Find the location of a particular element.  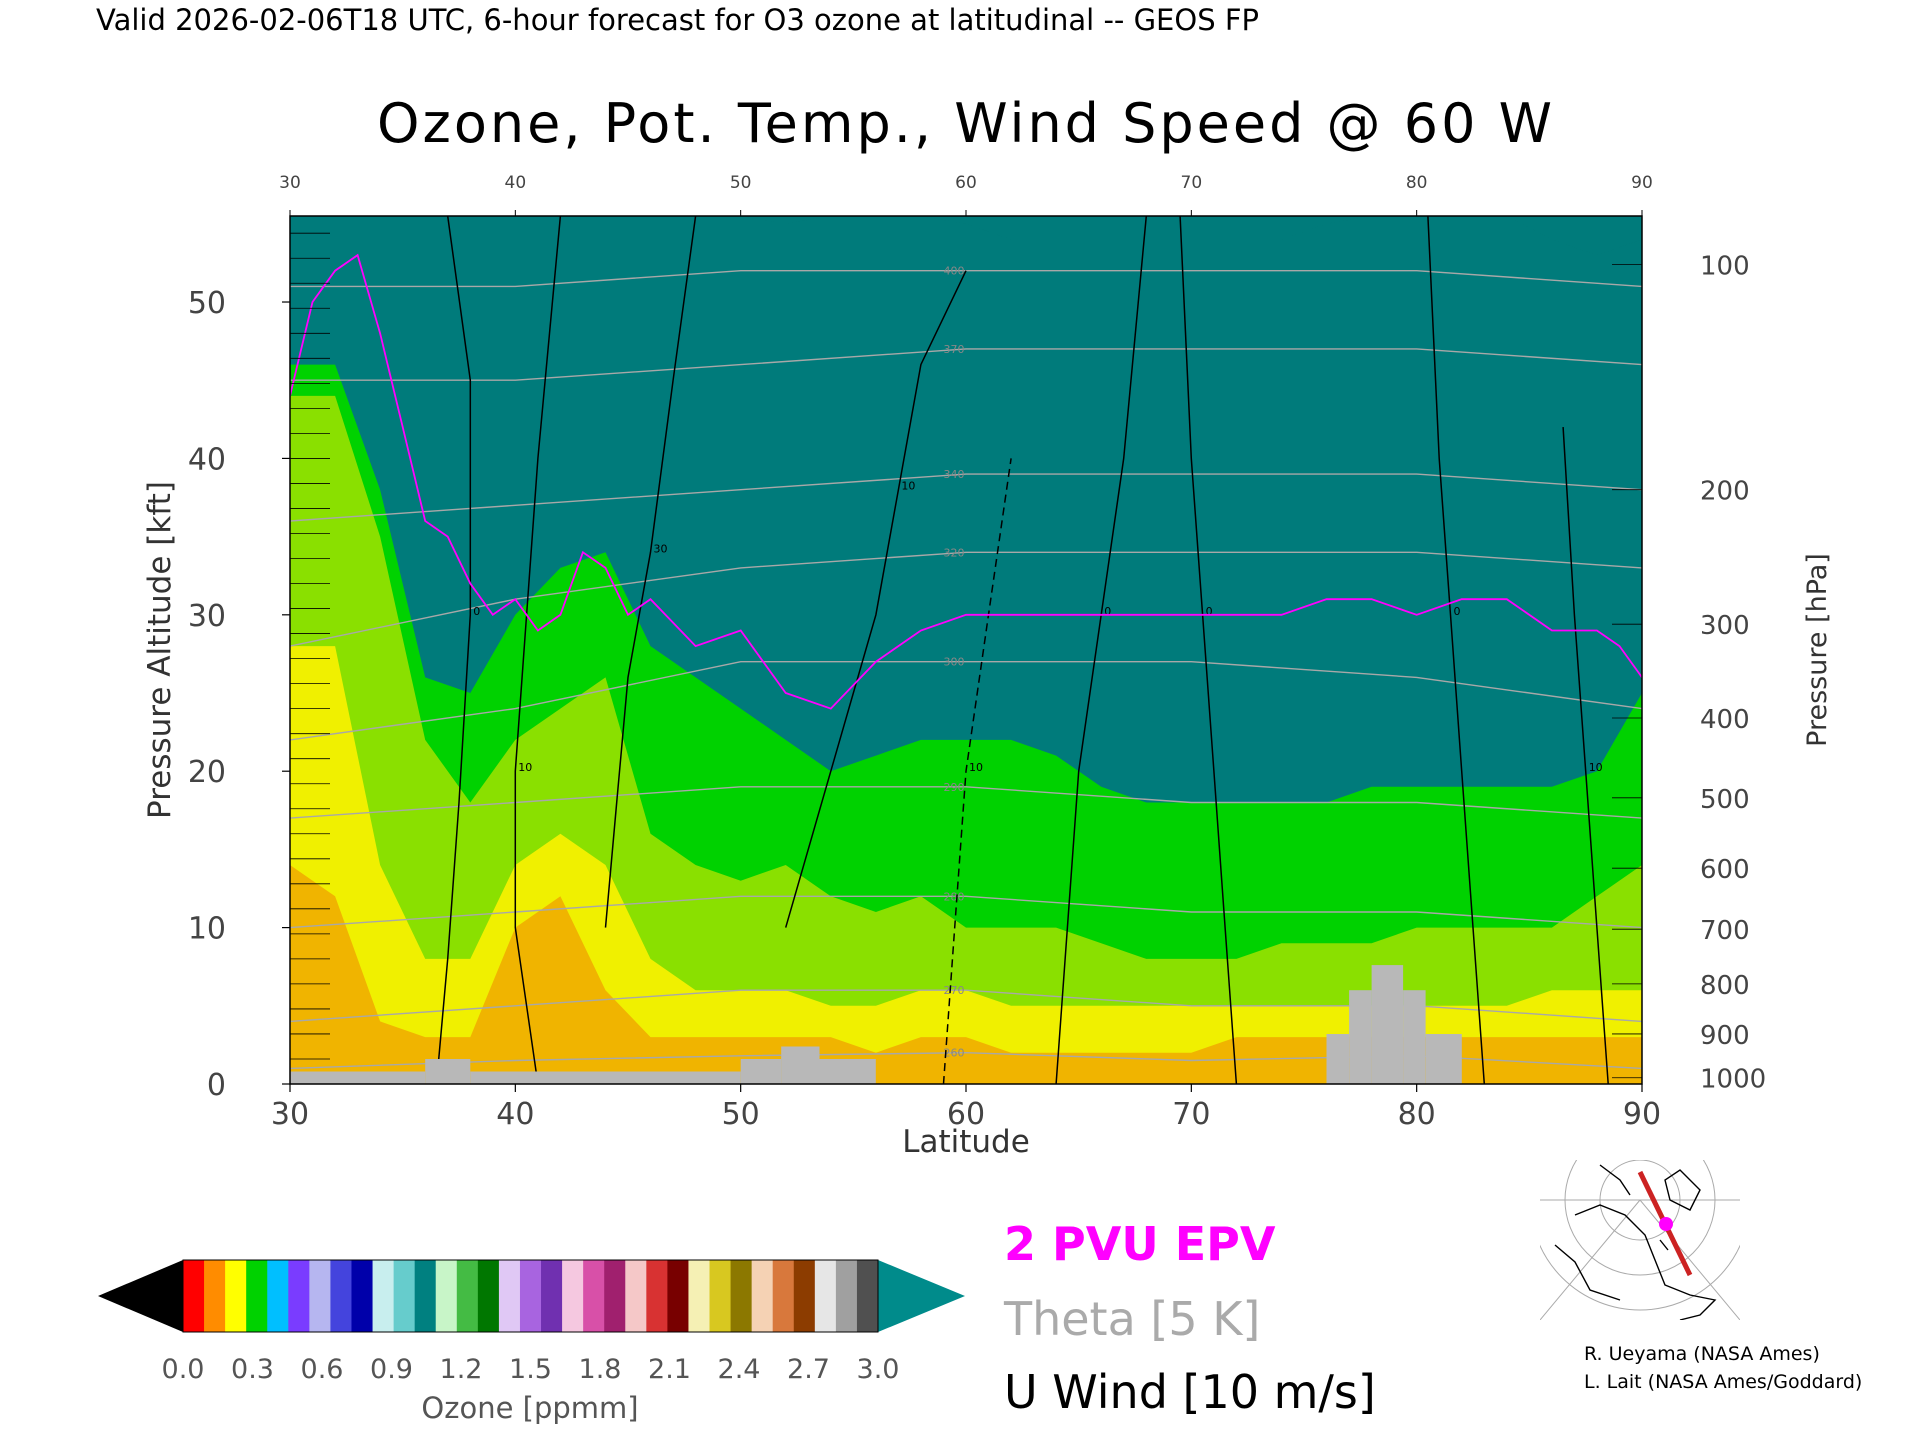

colorbar-under-arrow is located at coordinates (140, 1296).